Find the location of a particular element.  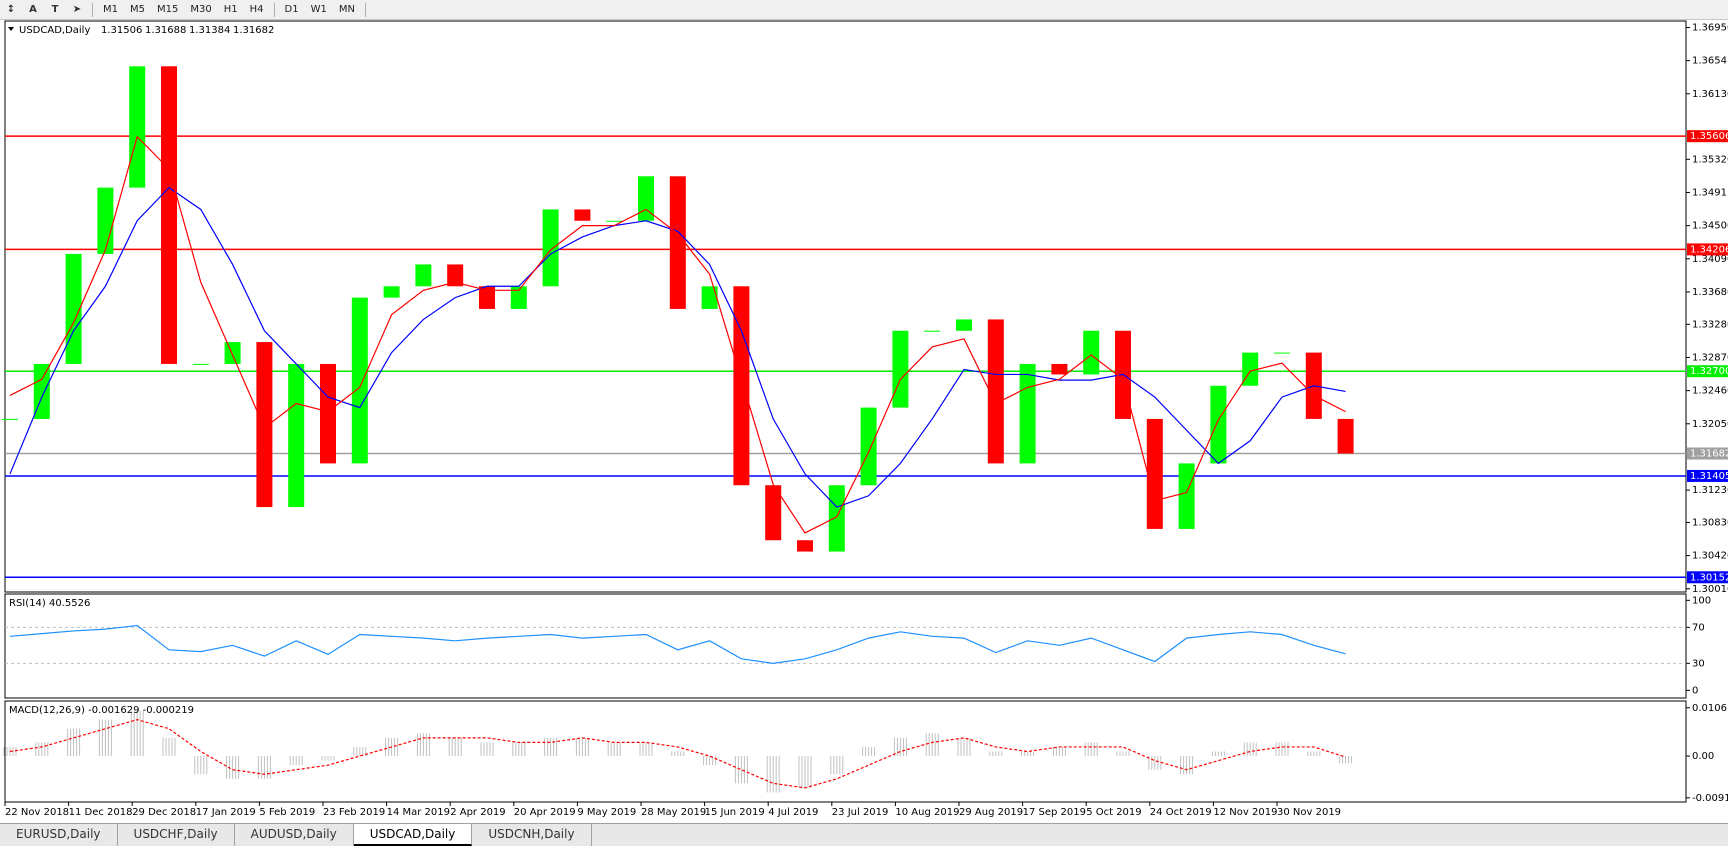

y-tick-label: 1.34500 is located at coordinates (1710, 226).